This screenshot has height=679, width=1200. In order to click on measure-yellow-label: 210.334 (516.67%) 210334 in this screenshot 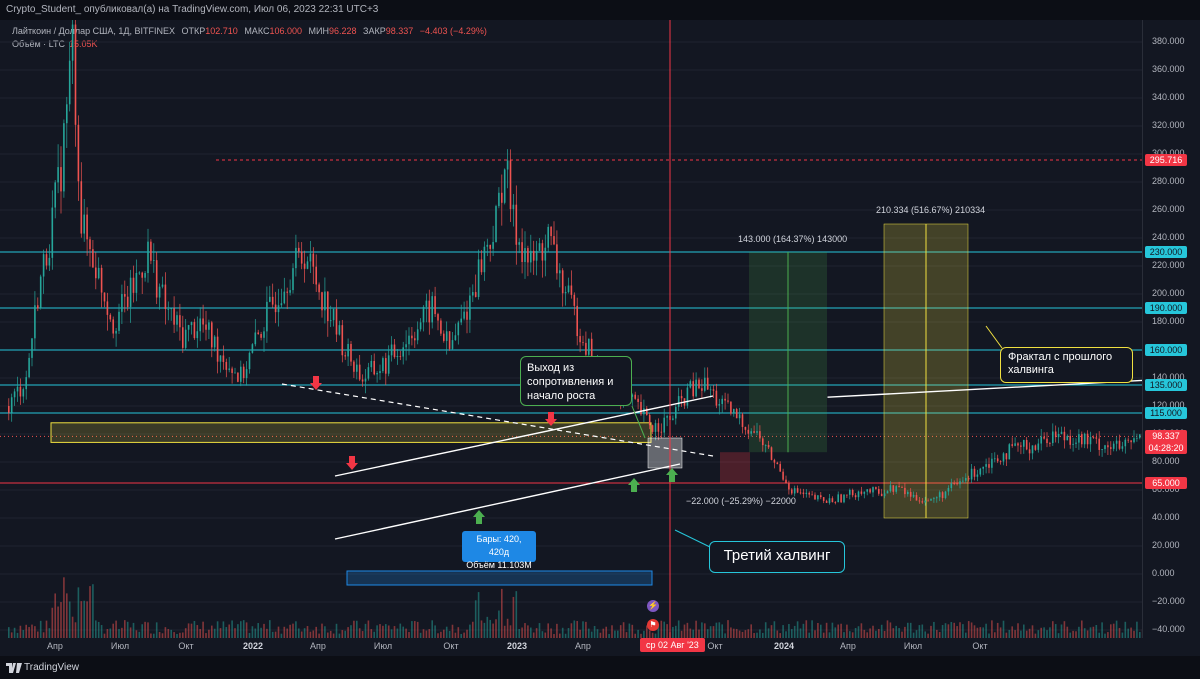, I will do `click(931, 210)`.